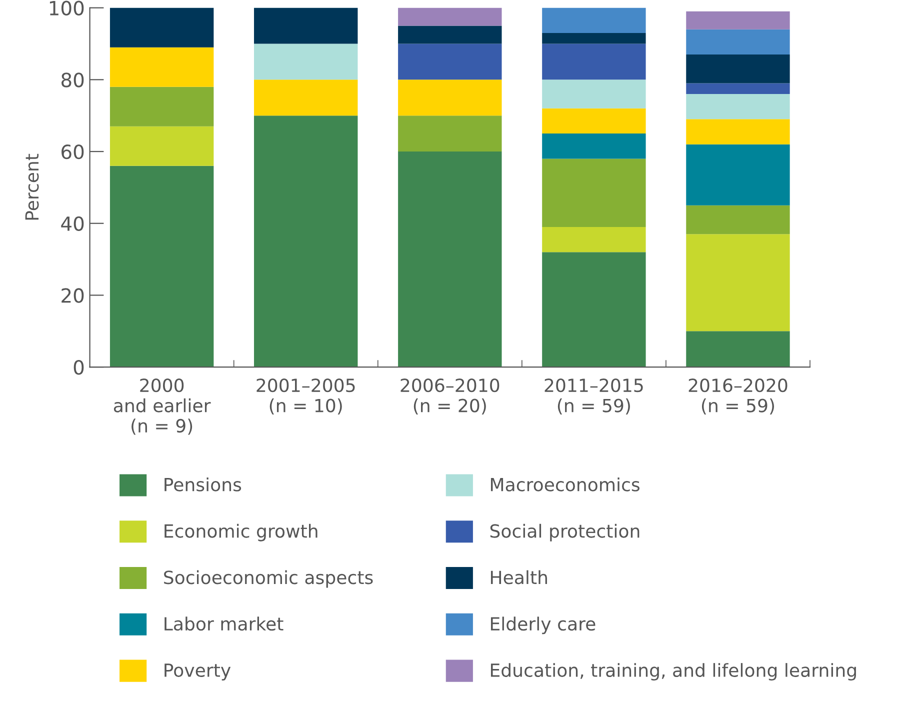  I want to click on legend-label: Labor market, so click(224, 623).